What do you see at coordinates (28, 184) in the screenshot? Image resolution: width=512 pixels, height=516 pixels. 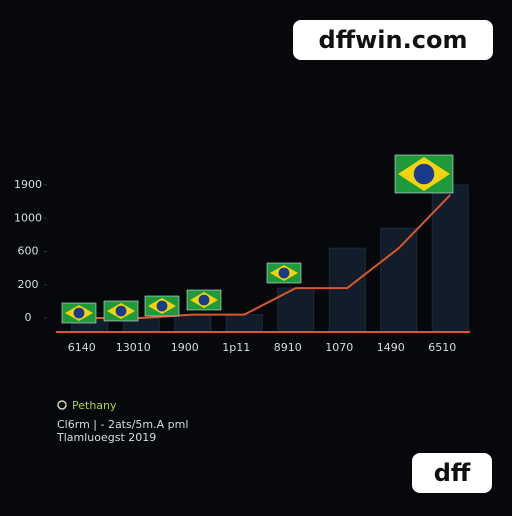 I see `y-tick-label: 1900` at bounding box center [28, 184].